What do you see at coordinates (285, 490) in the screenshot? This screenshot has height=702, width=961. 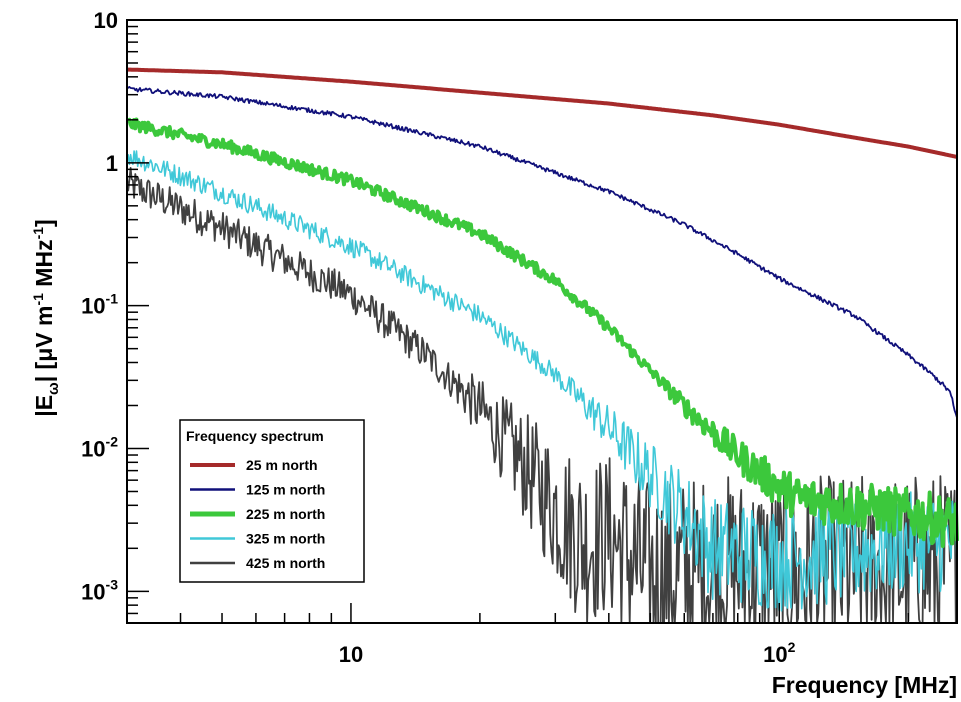 I see `legend-label: 125 m north` at bounding box center [285, 490].